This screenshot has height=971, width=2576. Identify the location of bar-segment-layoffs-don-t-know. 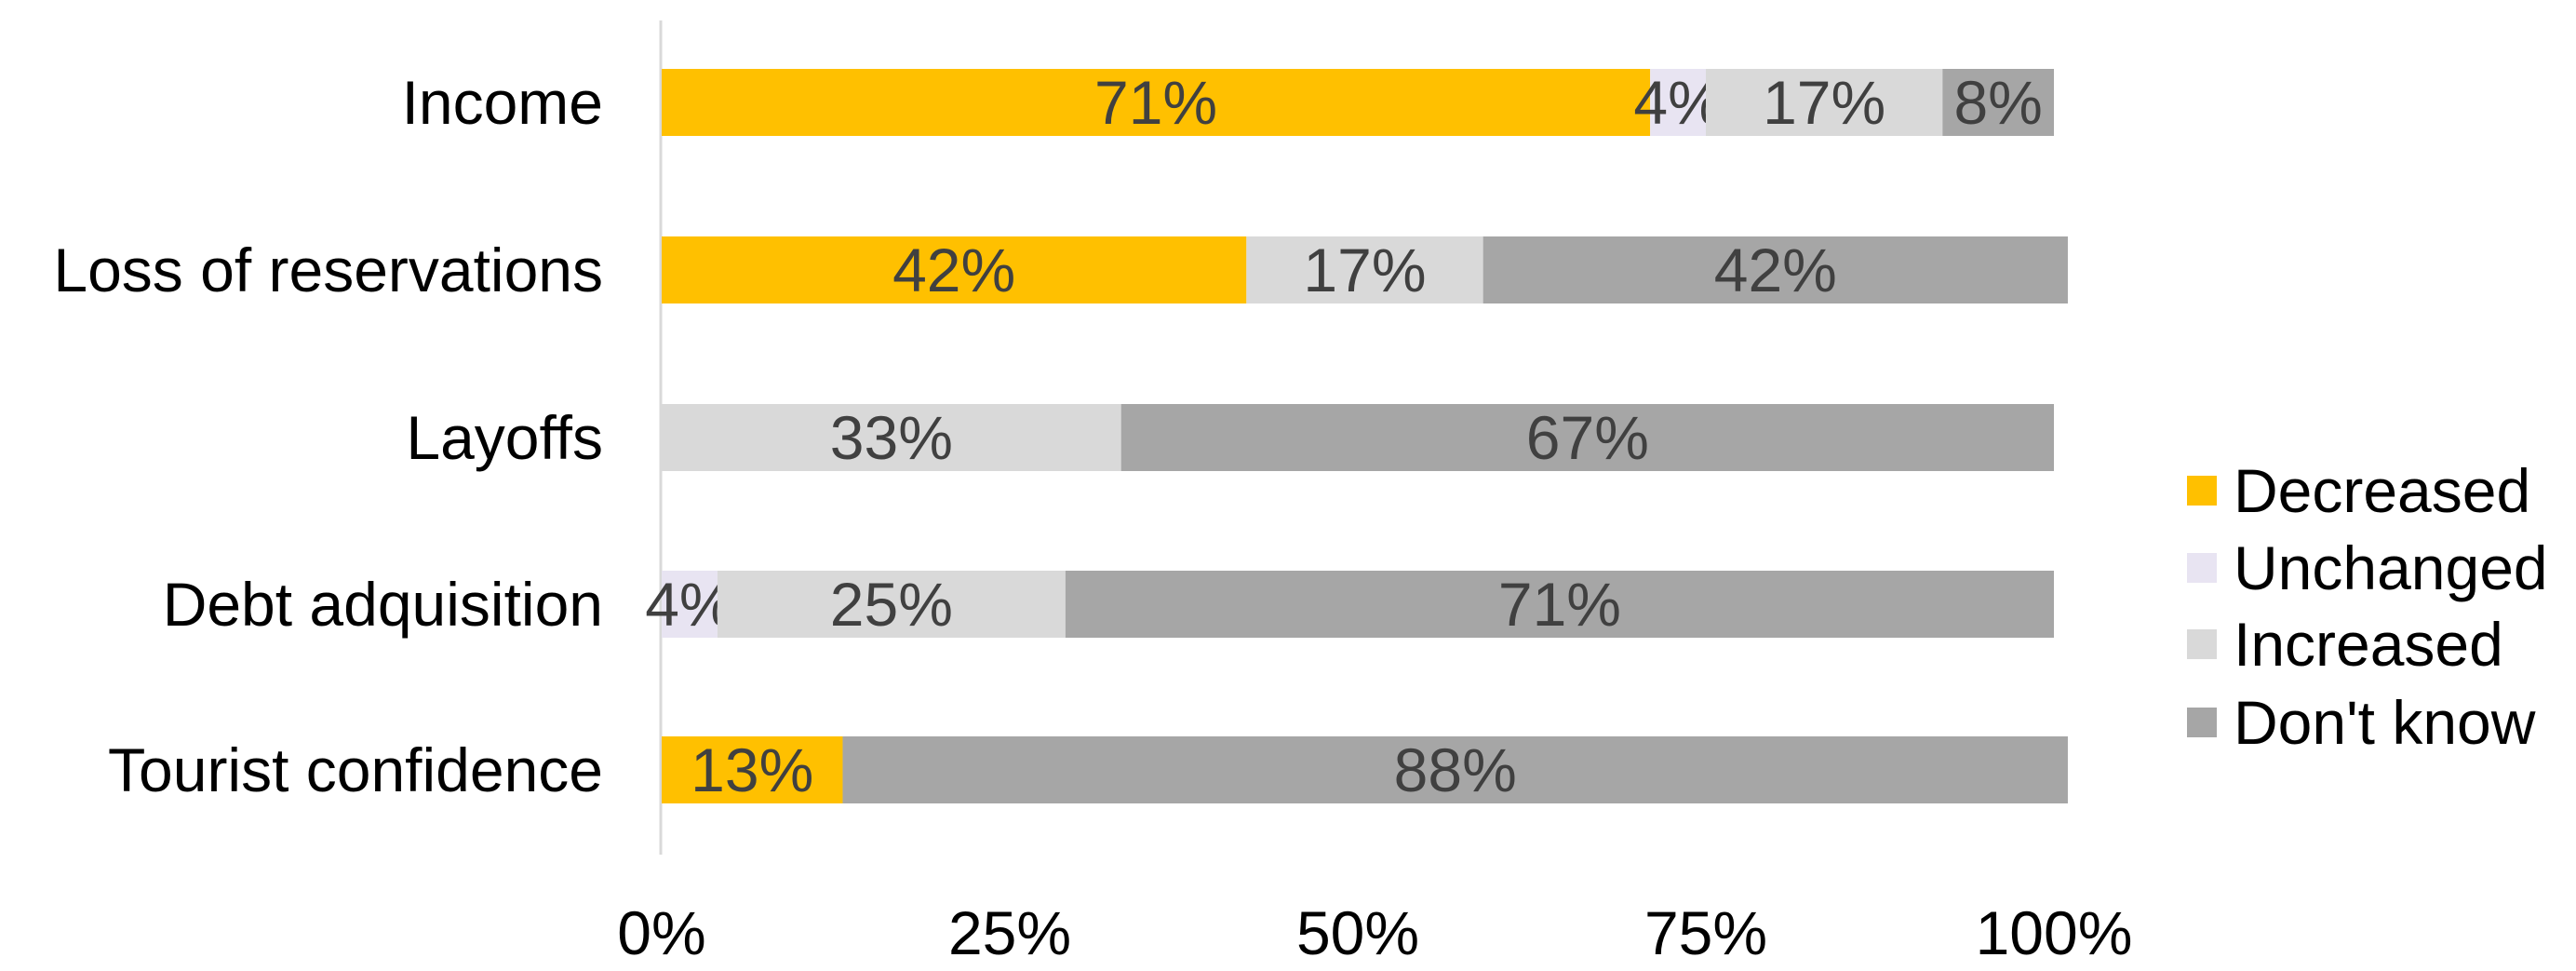
(1587, 437).